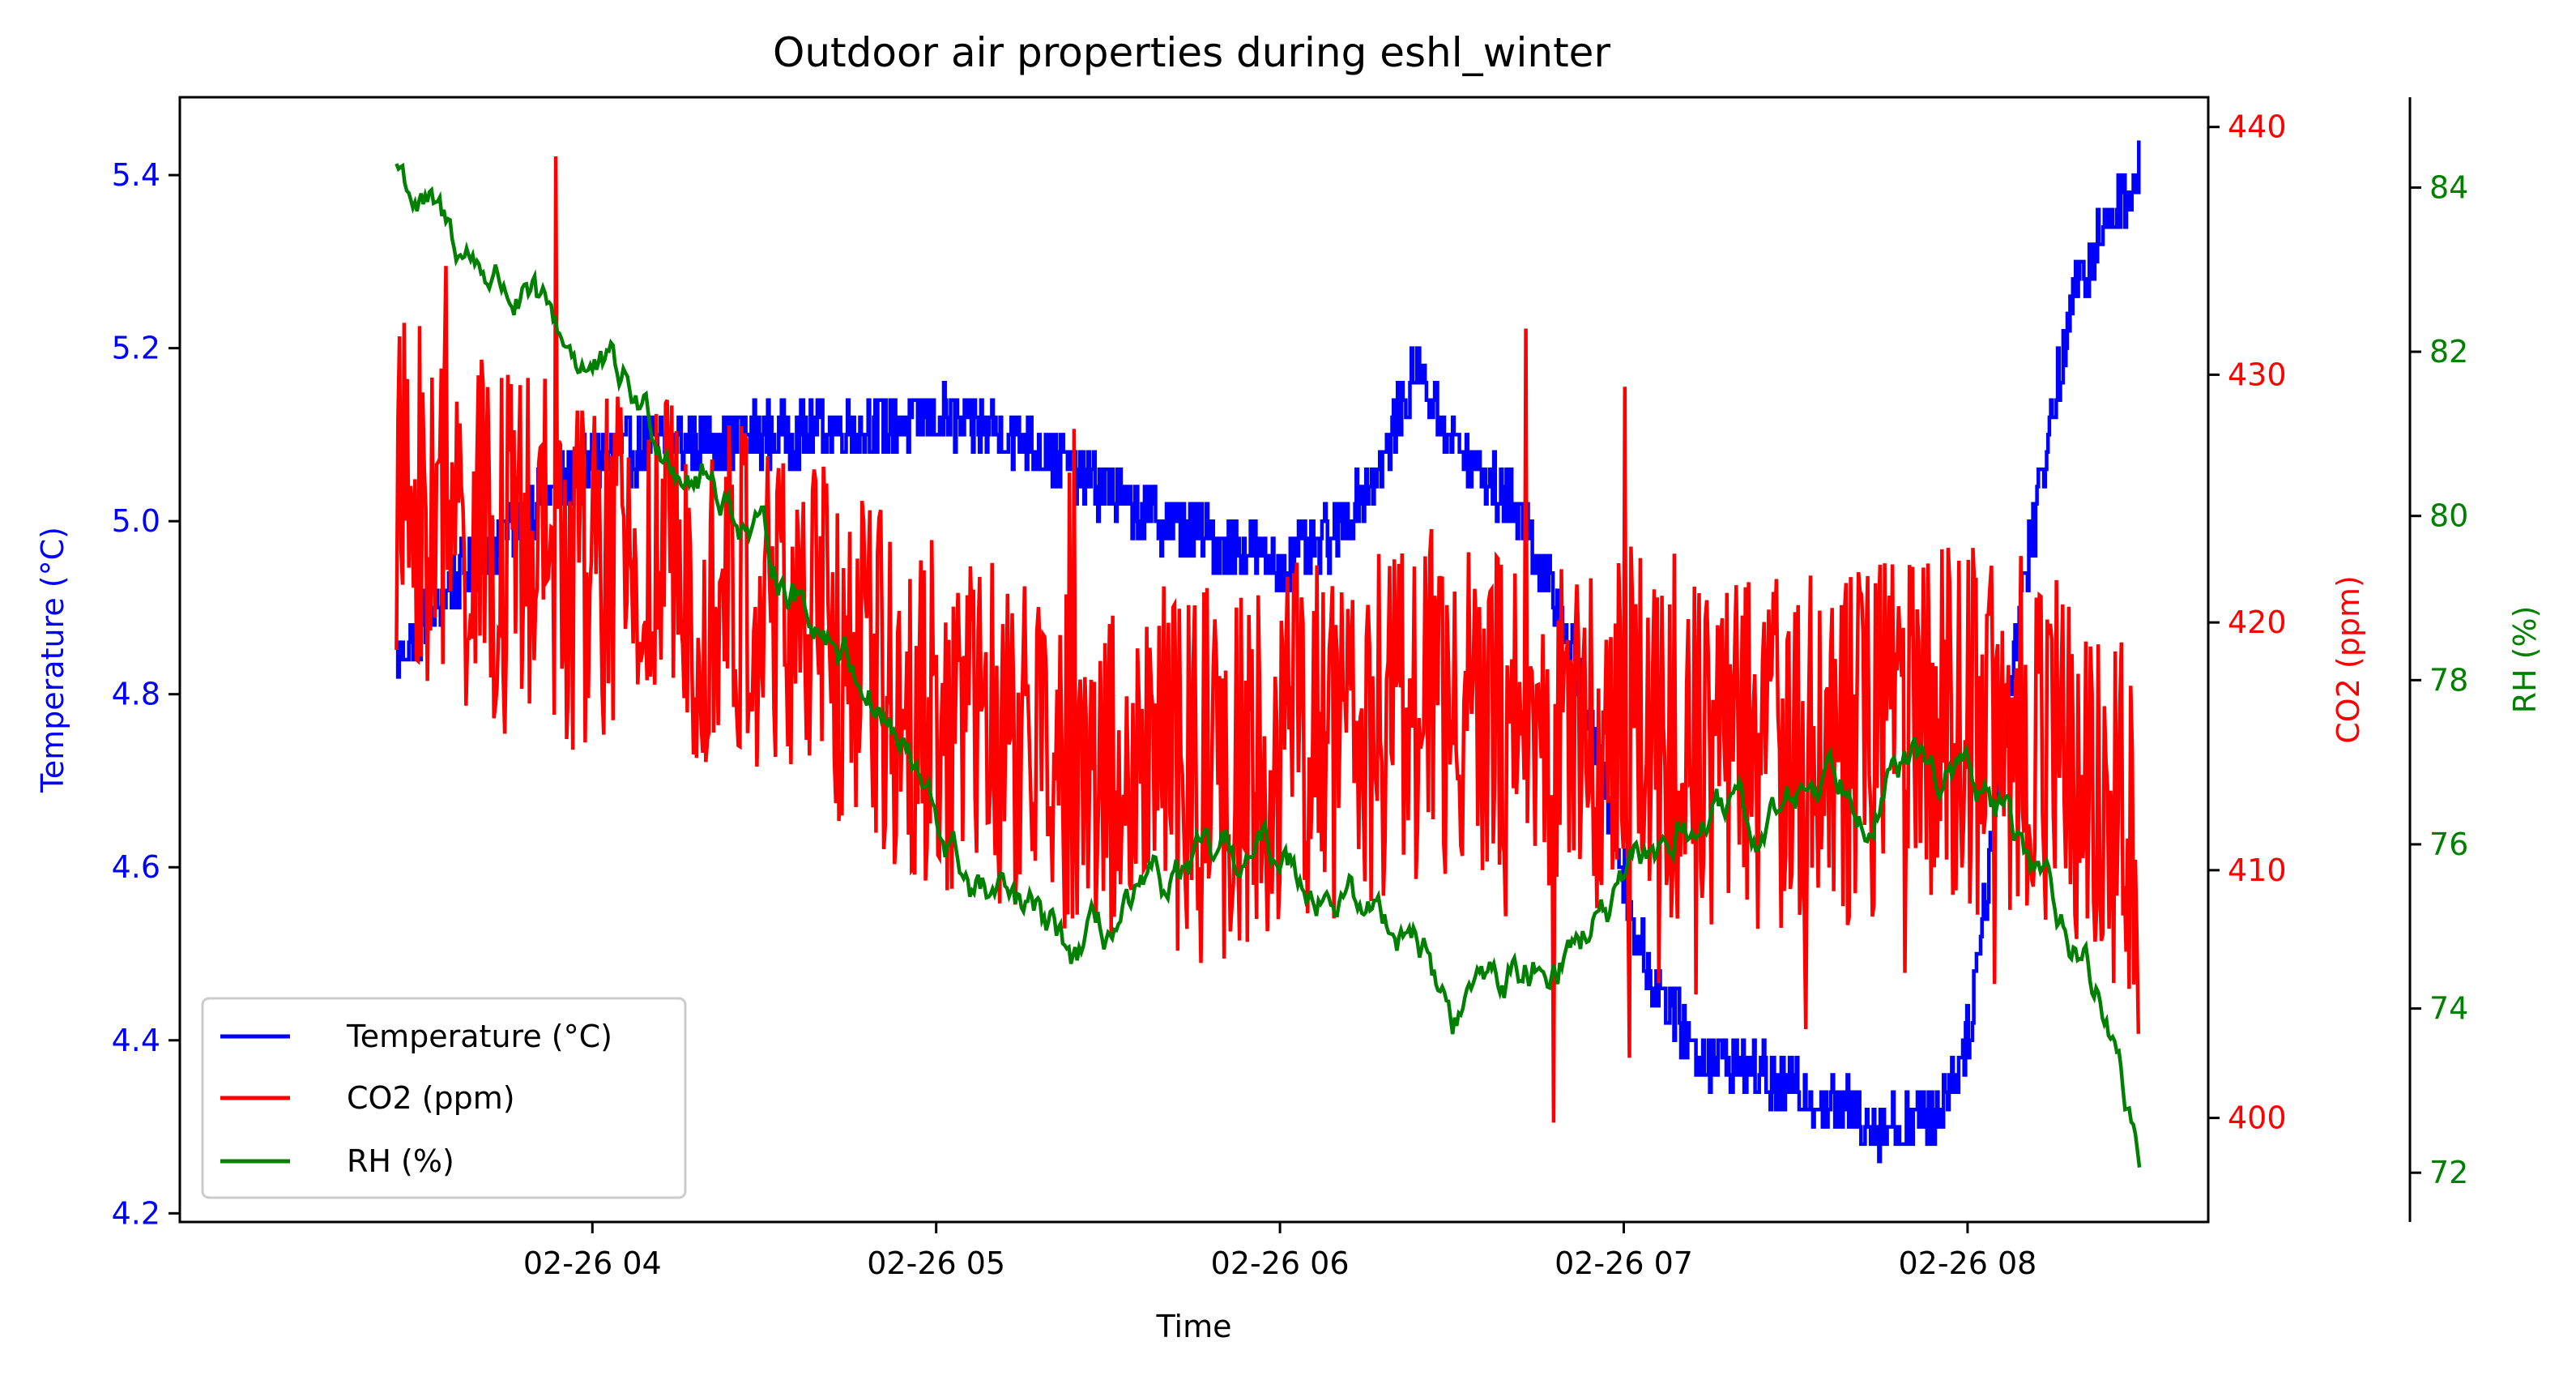 This screenshot has height=1380, width=2576. What do you see at coordinates (401, 1161) in the screenshot?
I see `legend-label-rh: RH (%)` at bounding box center [401, 1161].